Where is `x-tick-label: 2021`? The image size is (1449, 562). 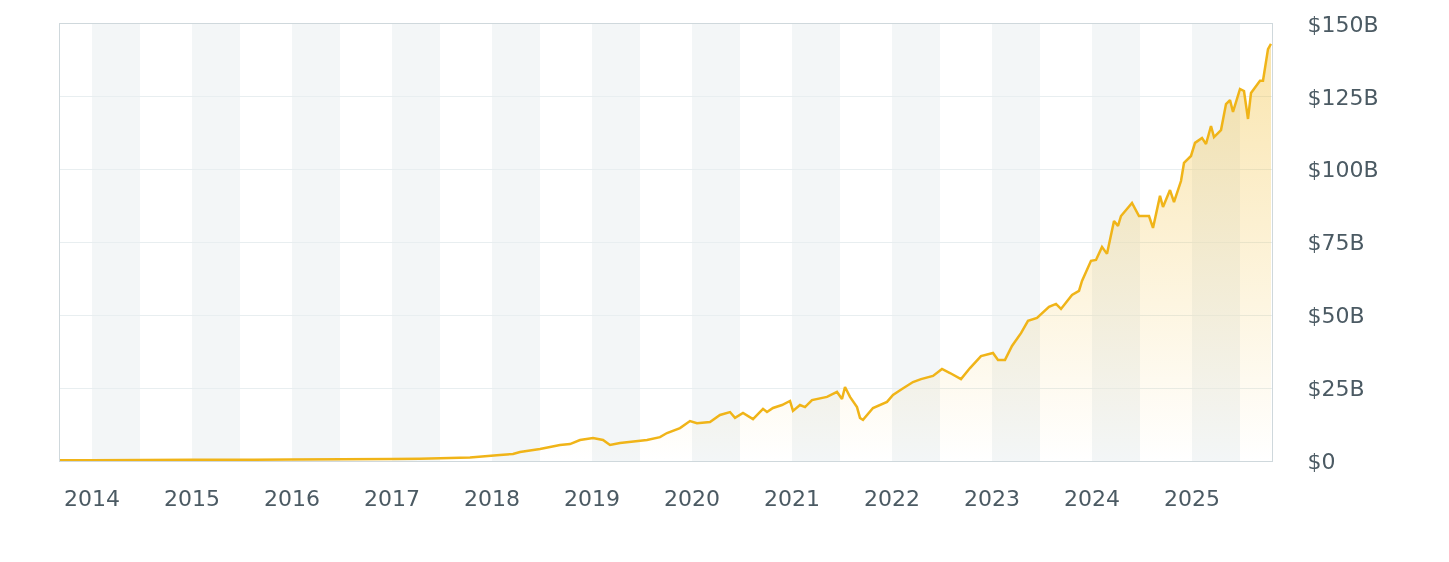 x-tick-label: 2021 is located at coordinates (792, 499).